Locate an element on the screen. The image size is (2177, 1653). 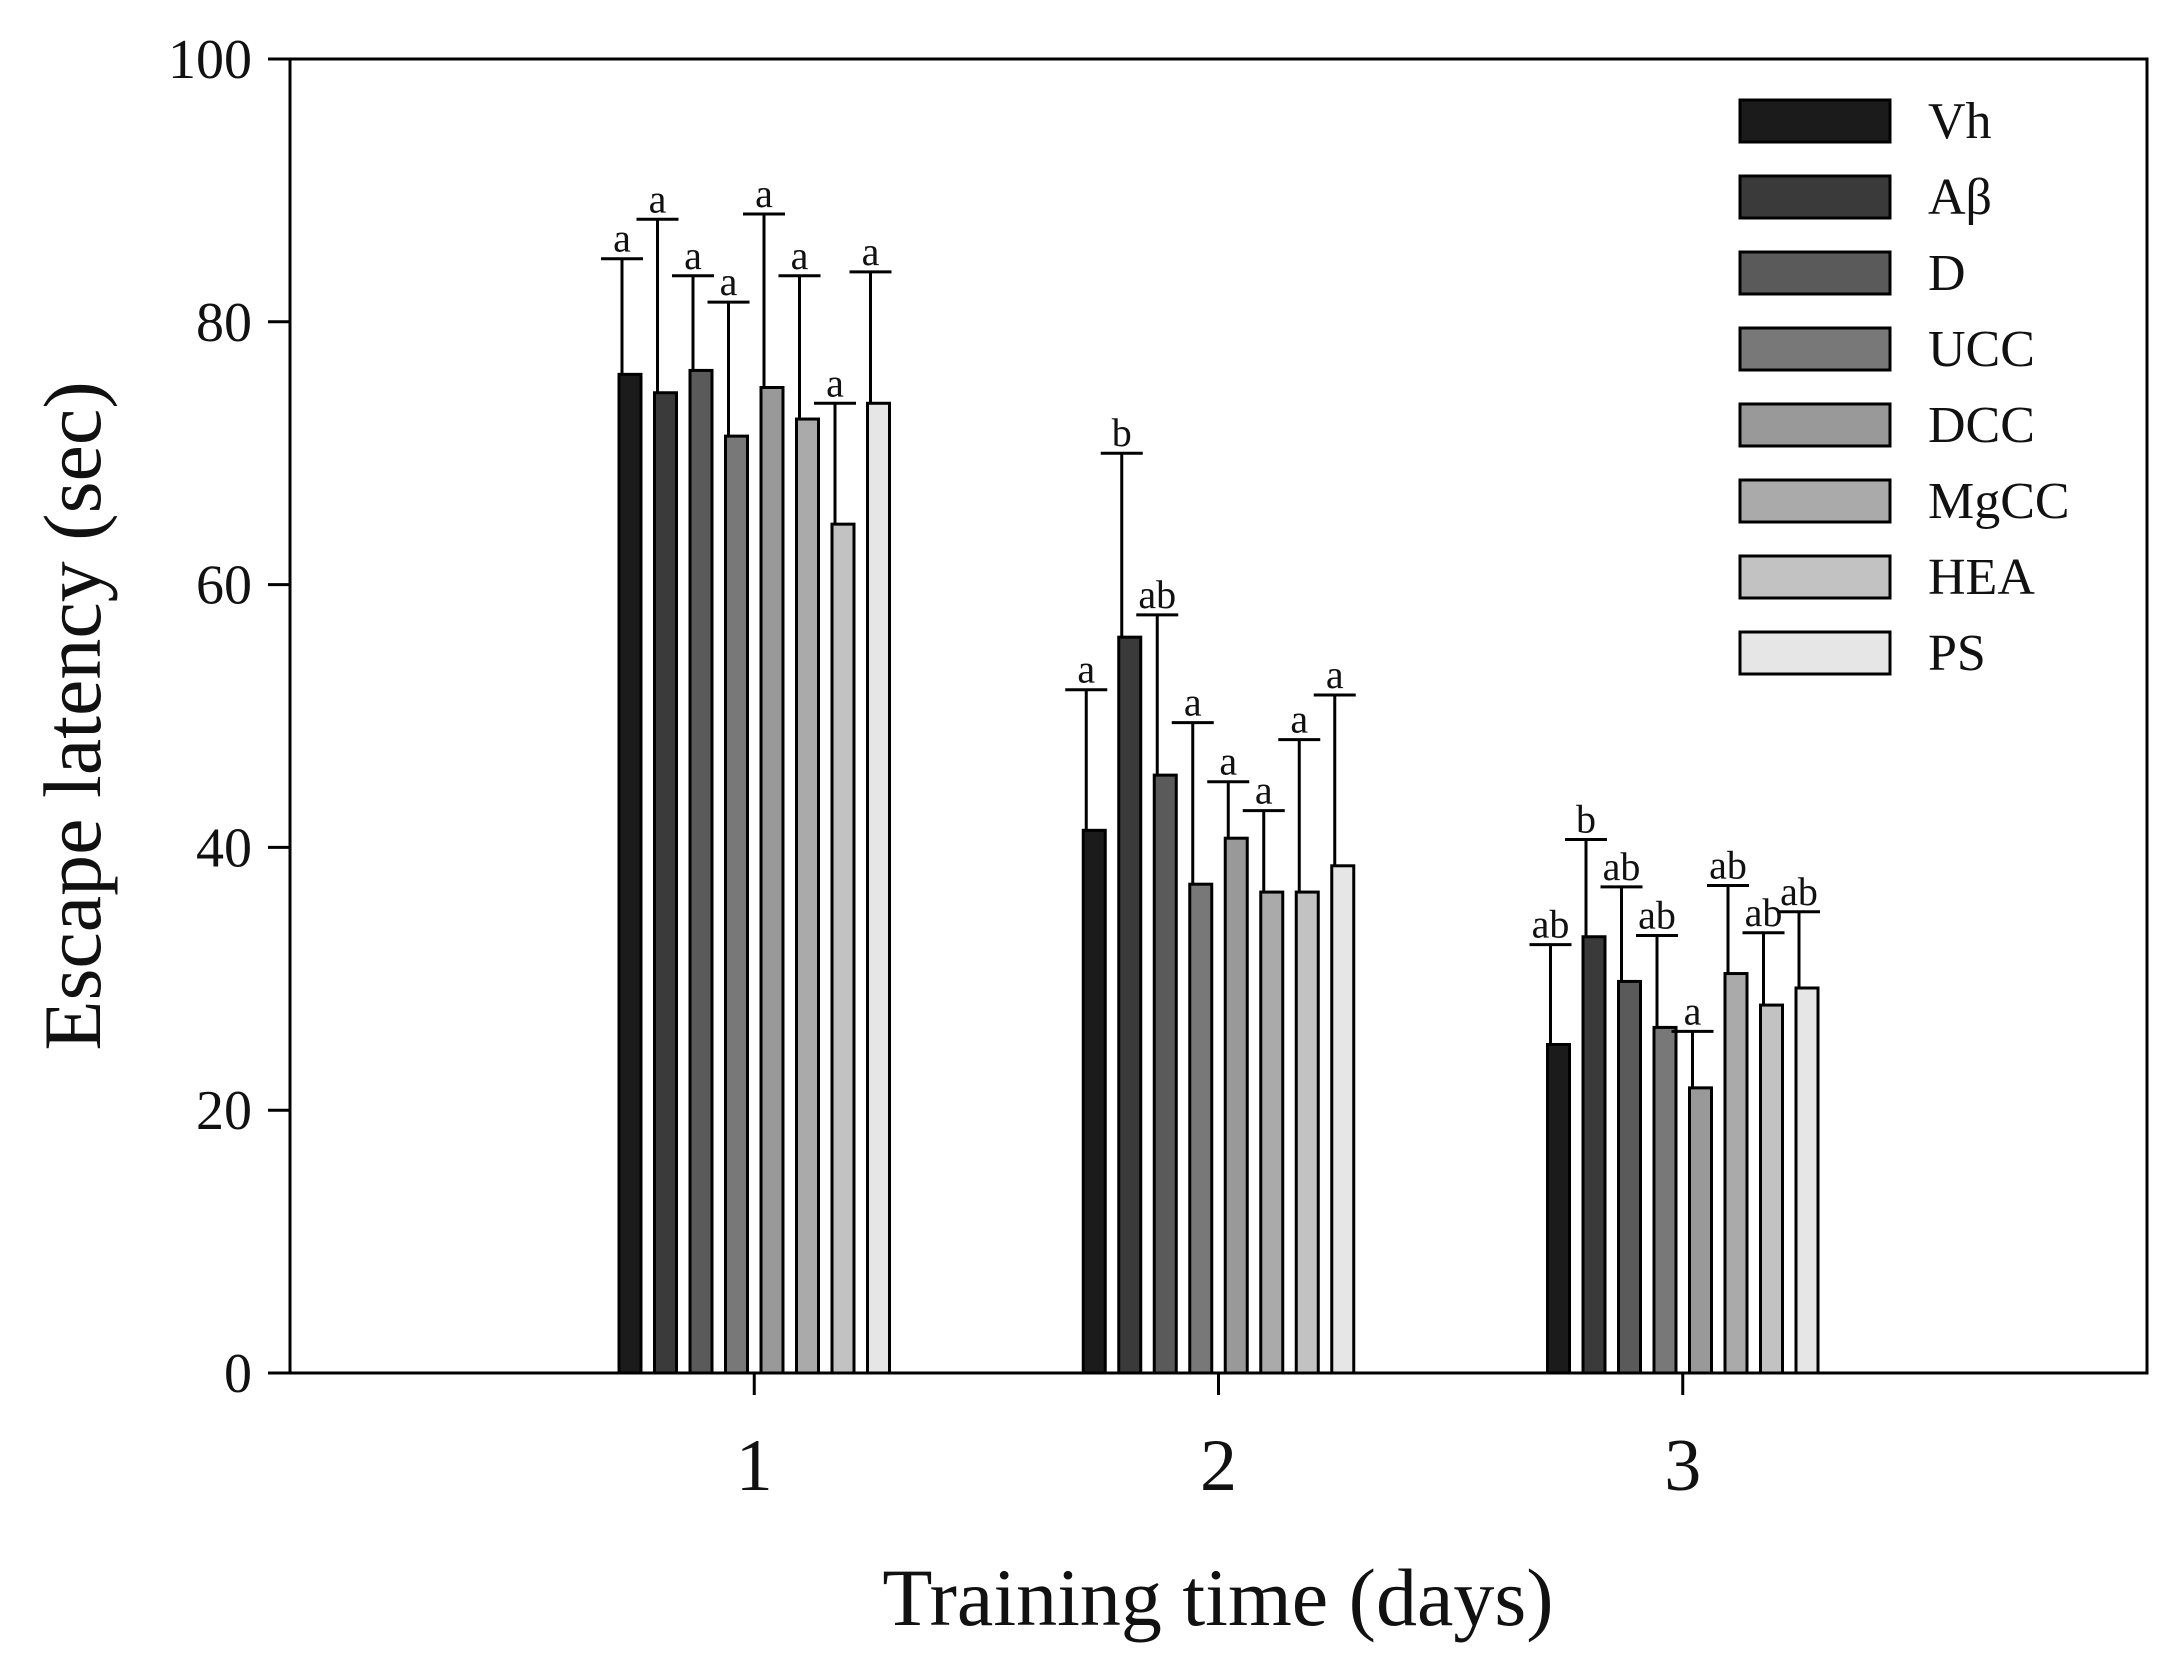
bar-hea-day2 is located at coordinates (1307, 1132).